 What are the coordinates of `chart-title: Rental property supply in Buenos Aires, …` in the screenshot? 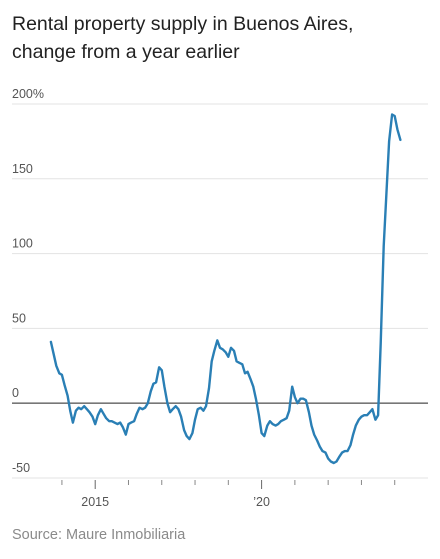 It's located at (222, 38).